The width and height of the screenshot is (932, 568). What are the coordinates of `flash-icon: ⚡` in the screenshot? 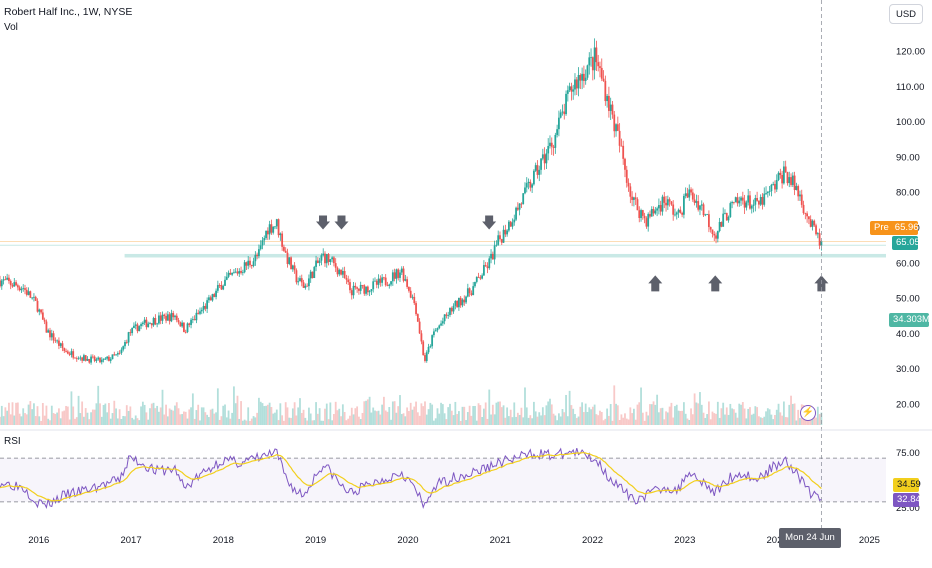 It's located at (808, 413).